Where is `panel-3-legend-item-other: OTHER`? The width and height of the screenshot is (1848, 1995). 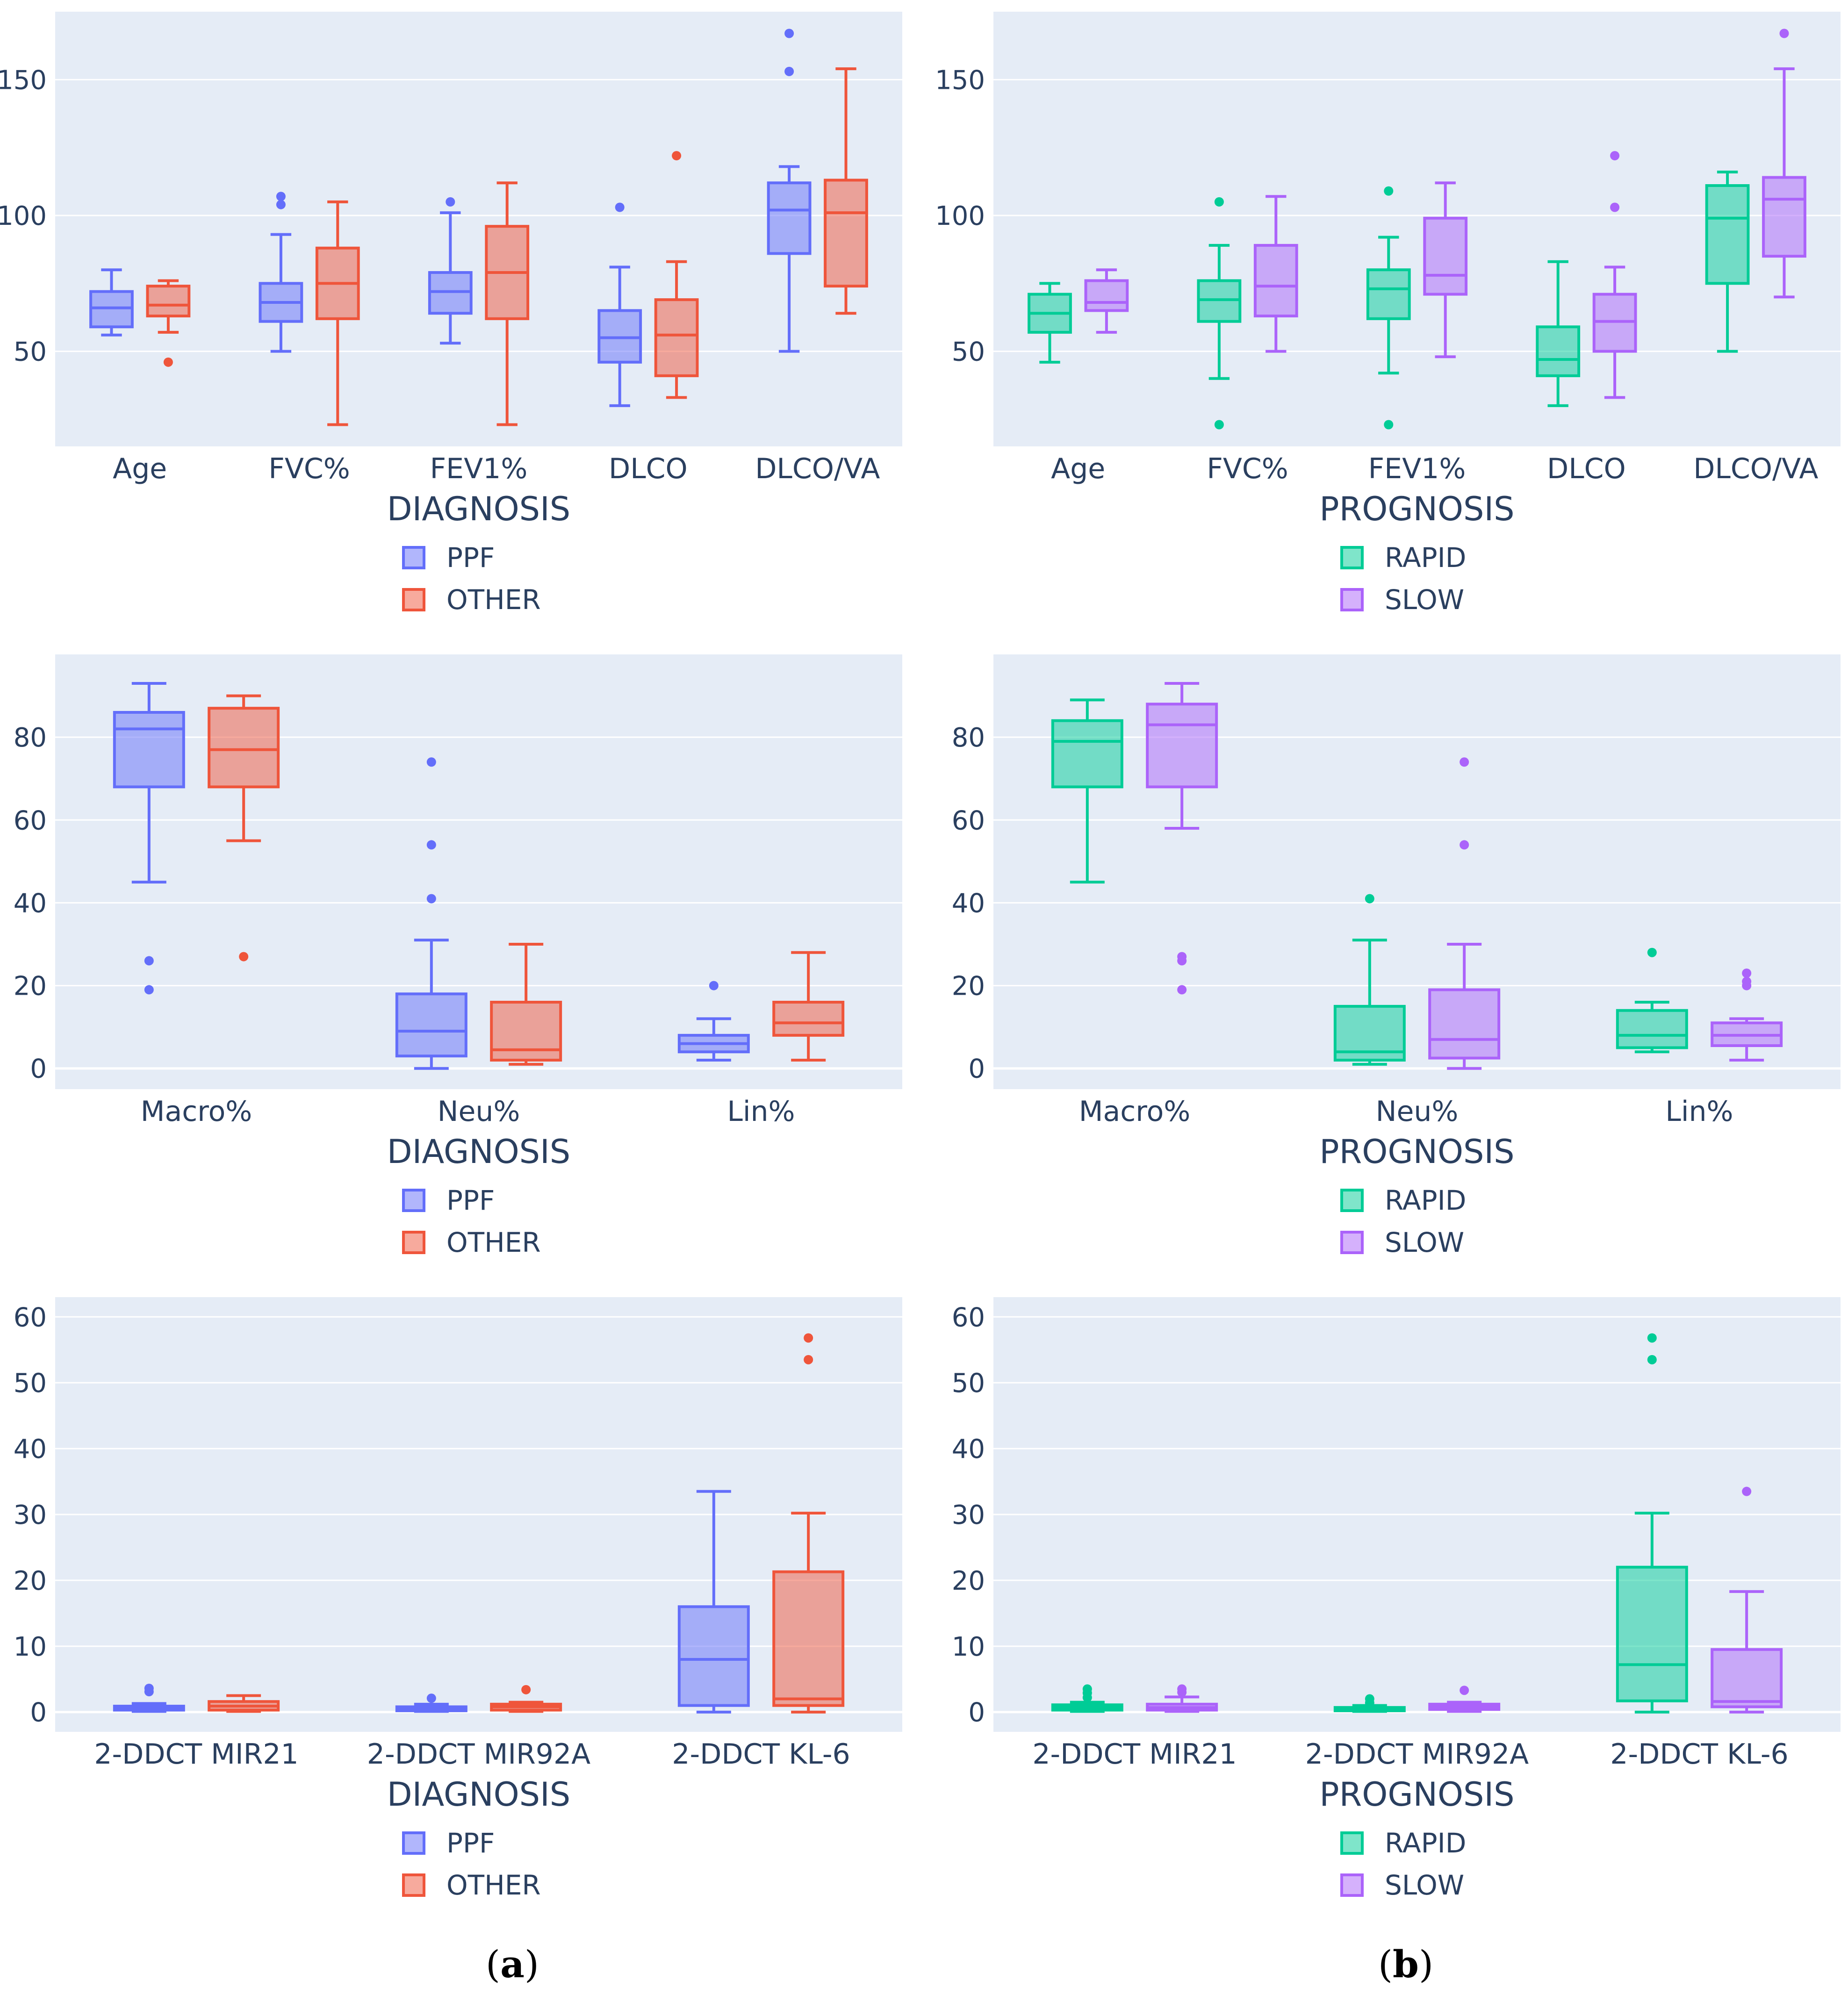
panel-3-legend-item-other: OTHER is located at coordinates (471, 1242).